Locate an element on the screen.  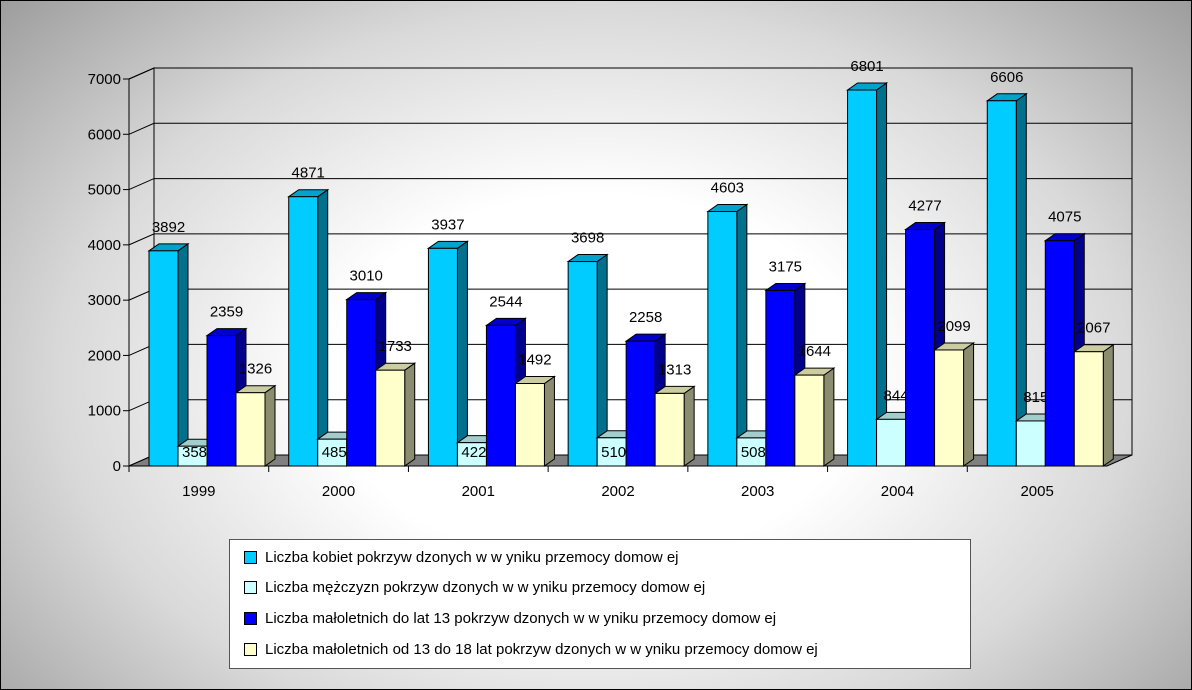
data-label: 1326 is located at coordinates (255, 369).